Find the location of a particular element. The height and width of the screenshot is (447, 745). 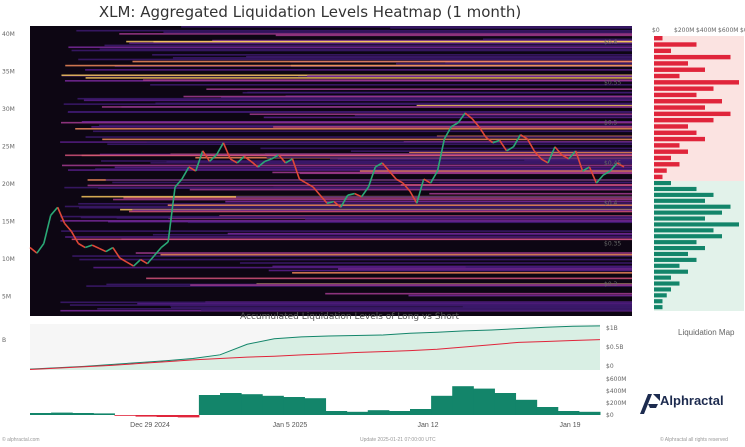

accum-tick: $0 is located at coordinates (610, 366).